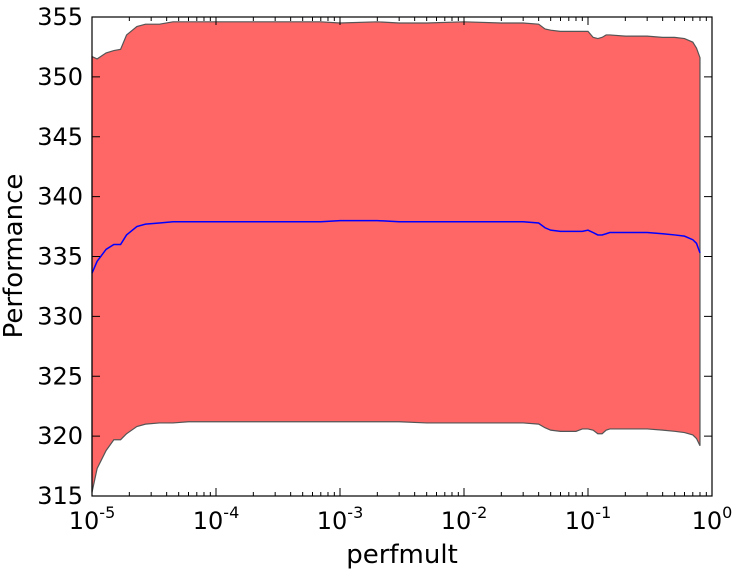 The height and width of the screenshot is (571, 737). What do you see at coordinates (340, 519) in the screenshot?
I see `x-tick-label: 10⁻³` at bounding box center [340, 519].